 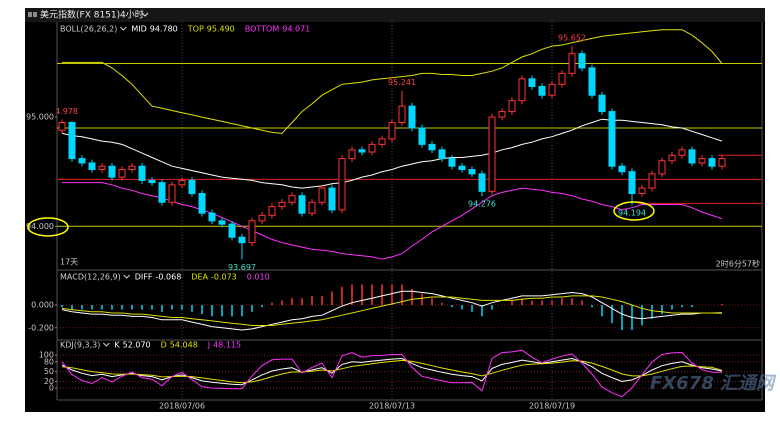 What do you see at coordinates (572, 37) in the screenshot?
I see `extreme-label: 95.652` at bounding box center [572, 37].